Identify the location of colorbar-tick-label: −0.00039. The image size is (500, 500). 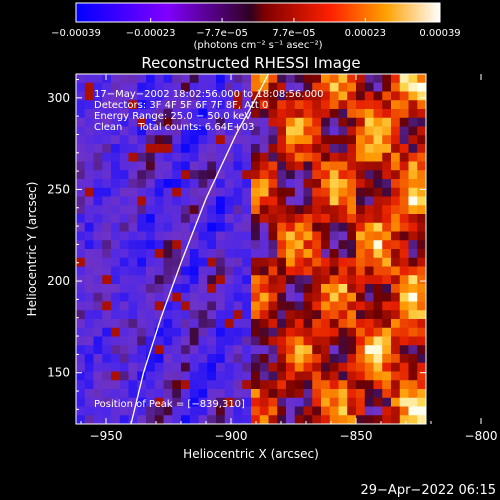
(76, 33).